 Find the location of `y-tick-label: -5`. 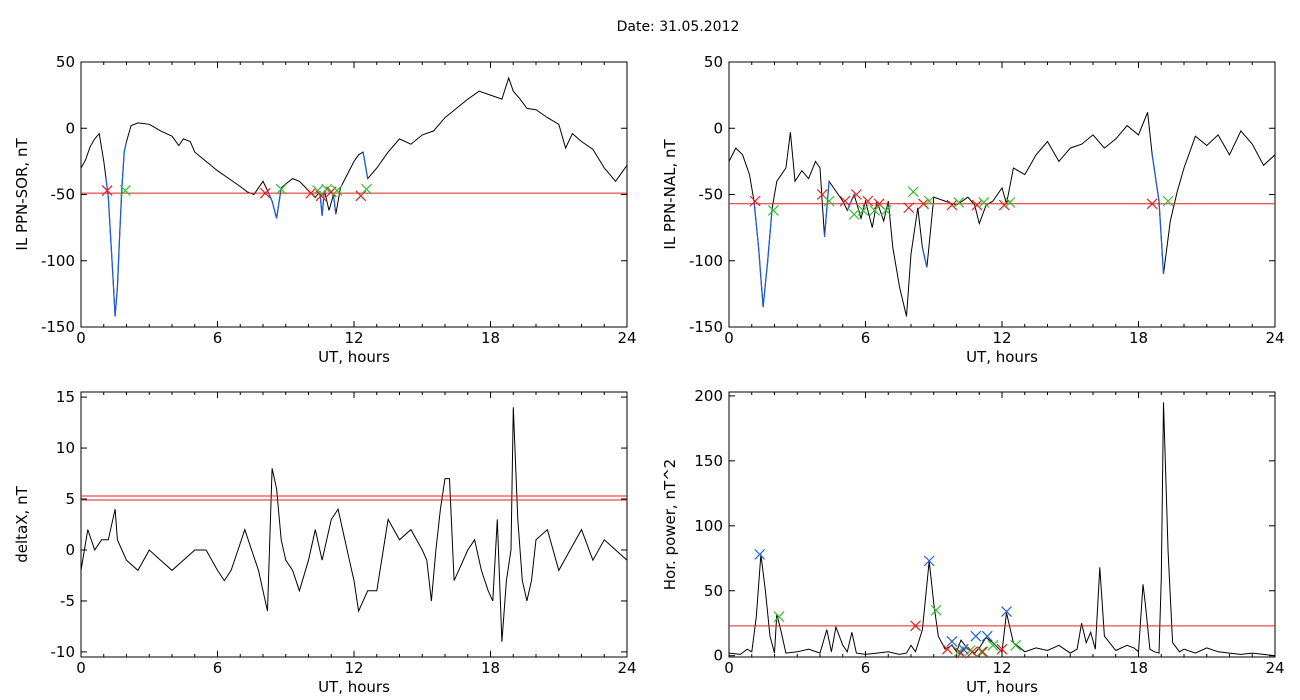

y-tick-label: -5 is located at coordinates (67, 601).